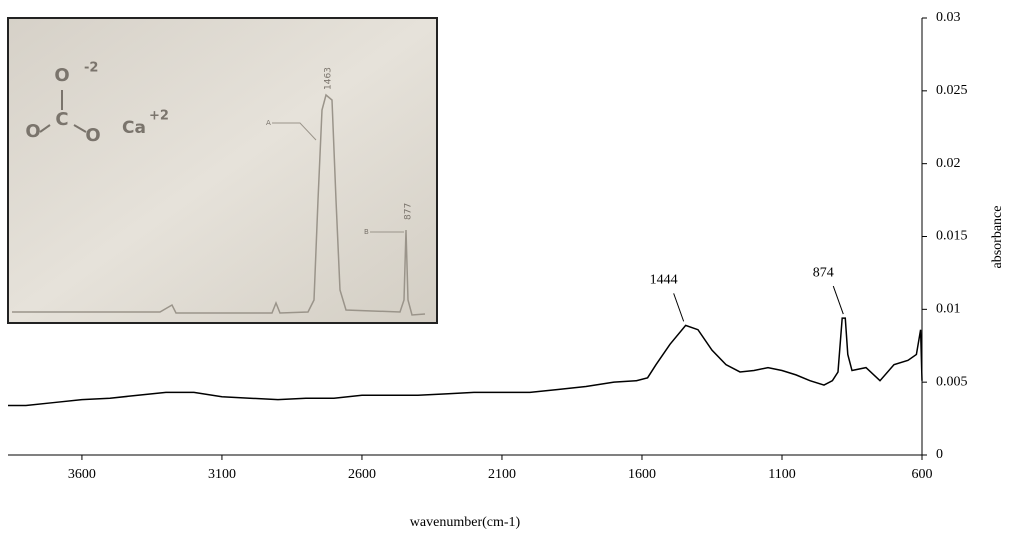 The image size is (1010, 533). I want to click on y-tick-label: 0.03, so click(948, 17).